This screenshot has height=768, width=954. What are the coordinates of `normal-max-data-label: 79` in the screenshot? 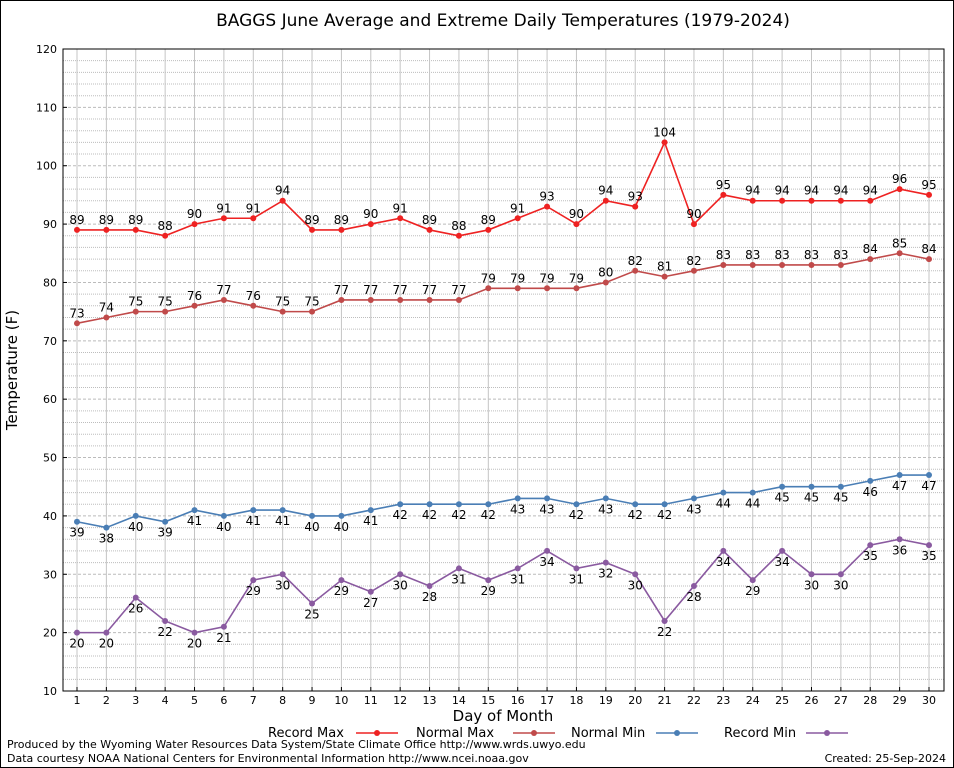 It's located at (517, 278).